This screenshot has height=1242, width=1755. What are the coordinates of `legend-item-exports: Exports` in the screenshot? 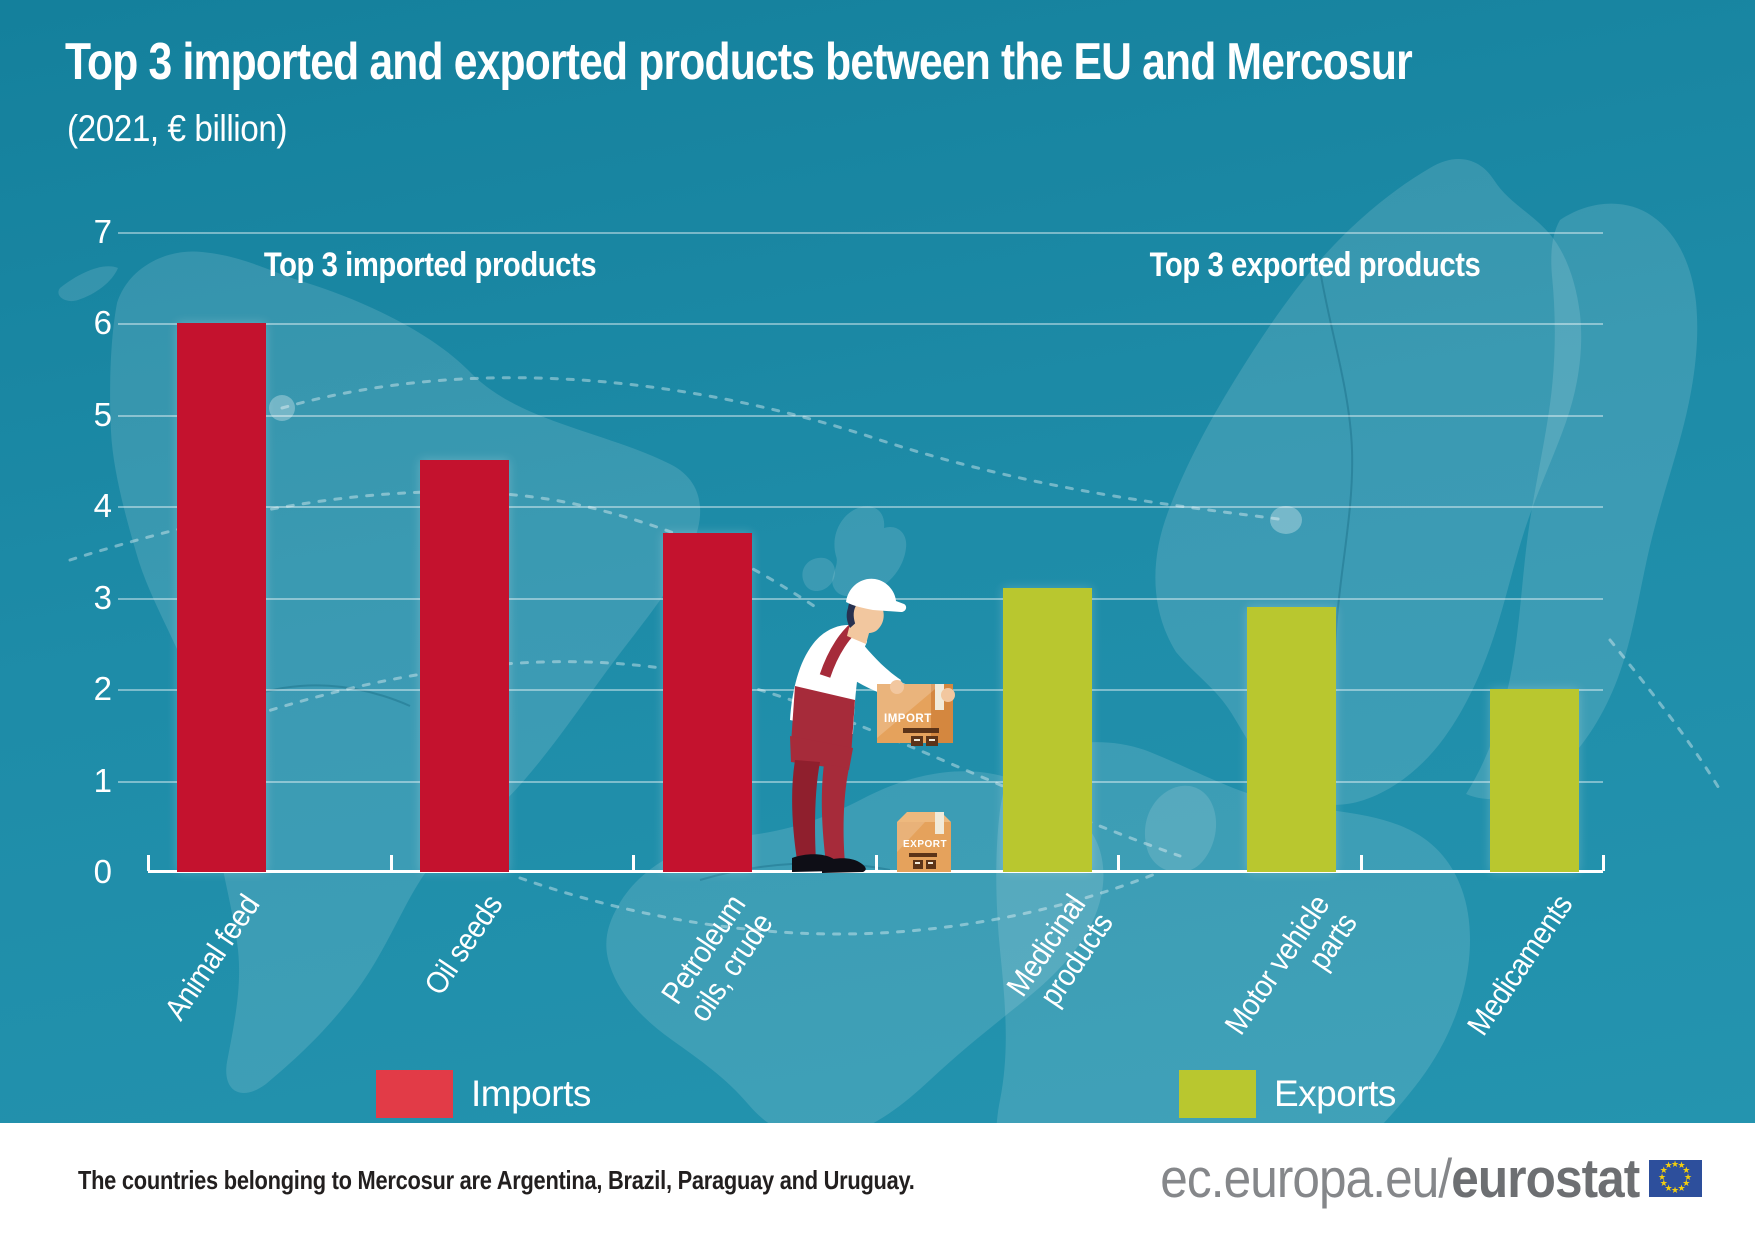 It's located at (1287, 1094).